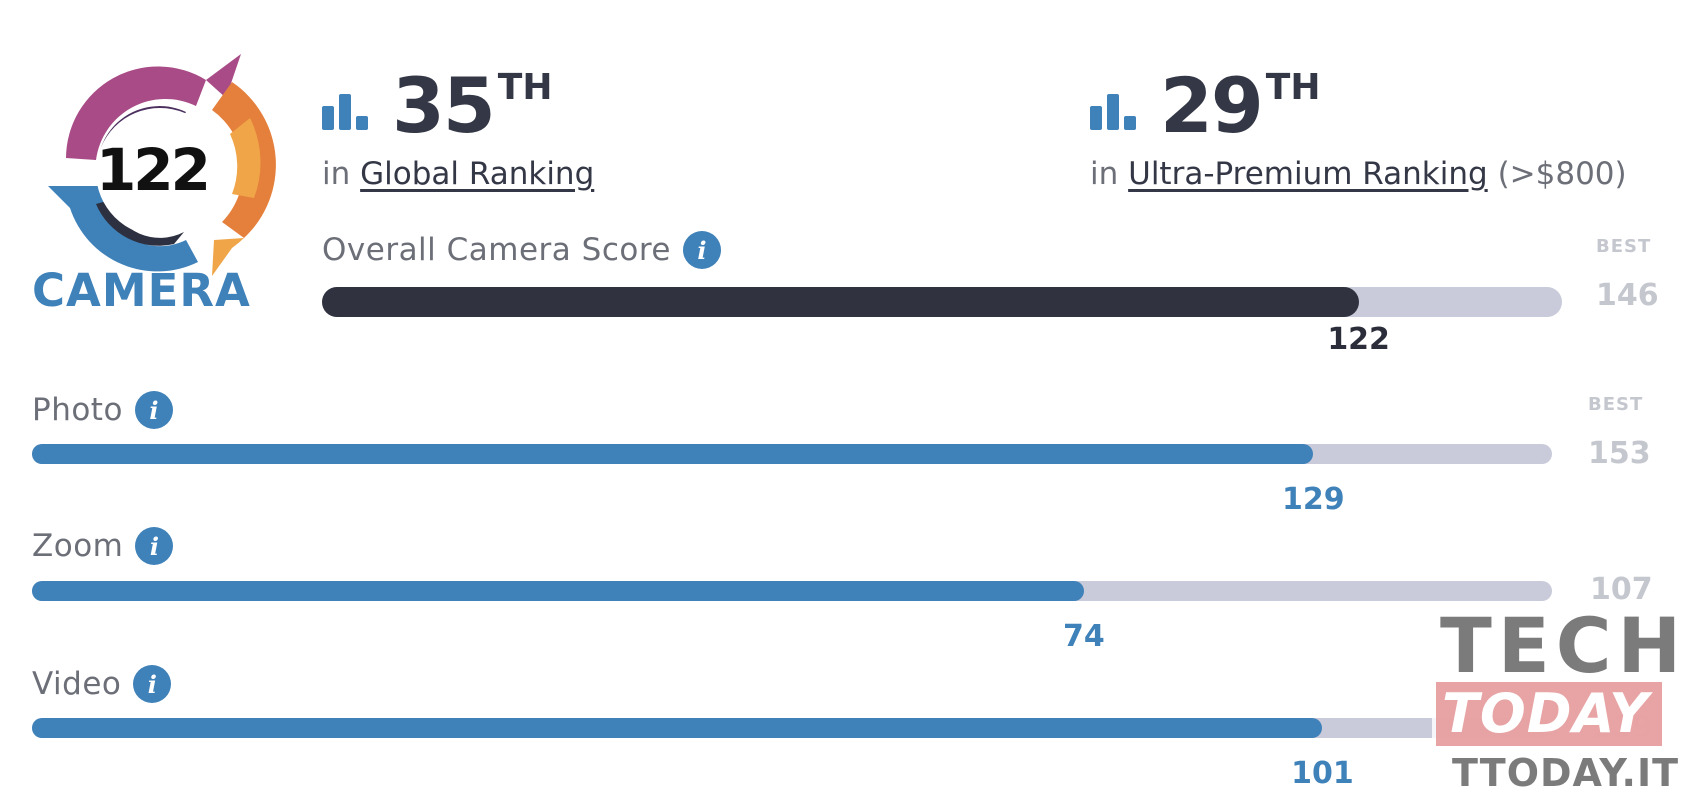 Image resolution: width=1688 pixels, height=800 pixels. What do you see at coordinates (1621, 589) in the screenshot?
I see `zoom-best-value: 107` at bounding box center [1621, 589].